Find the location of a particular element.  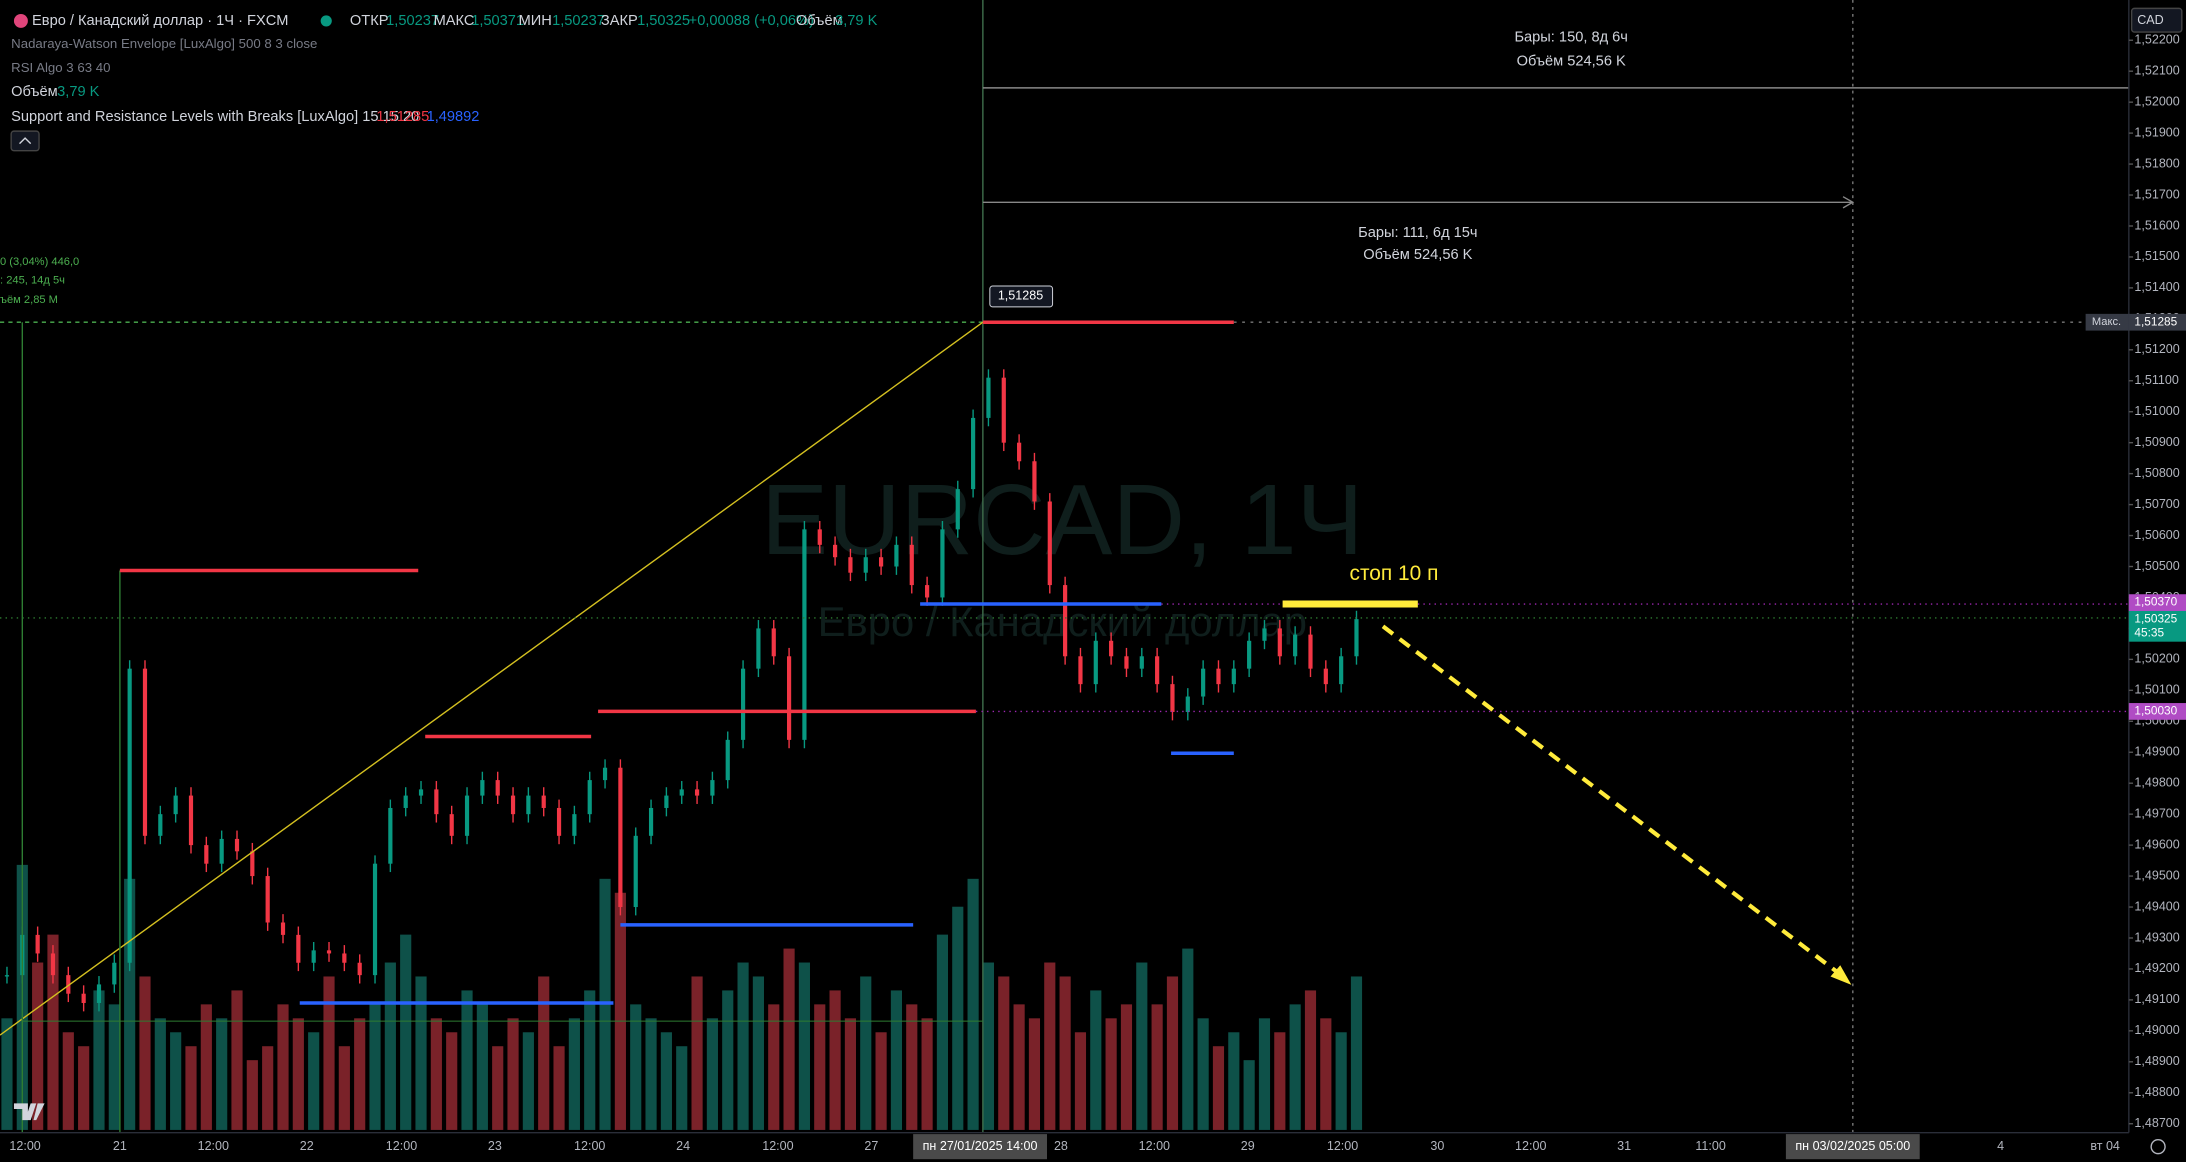

price-tick-label: 1,48800 is located at coordinates (2156, 1092).